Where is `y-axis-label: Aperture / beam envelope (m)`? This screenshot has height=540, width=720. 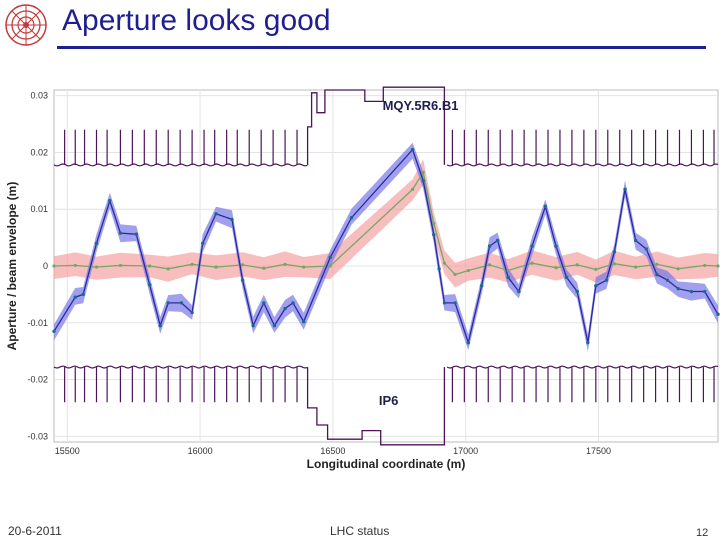 y-axis-label: Aperture / beam envelope (m) is located at coordinates (12, 266).